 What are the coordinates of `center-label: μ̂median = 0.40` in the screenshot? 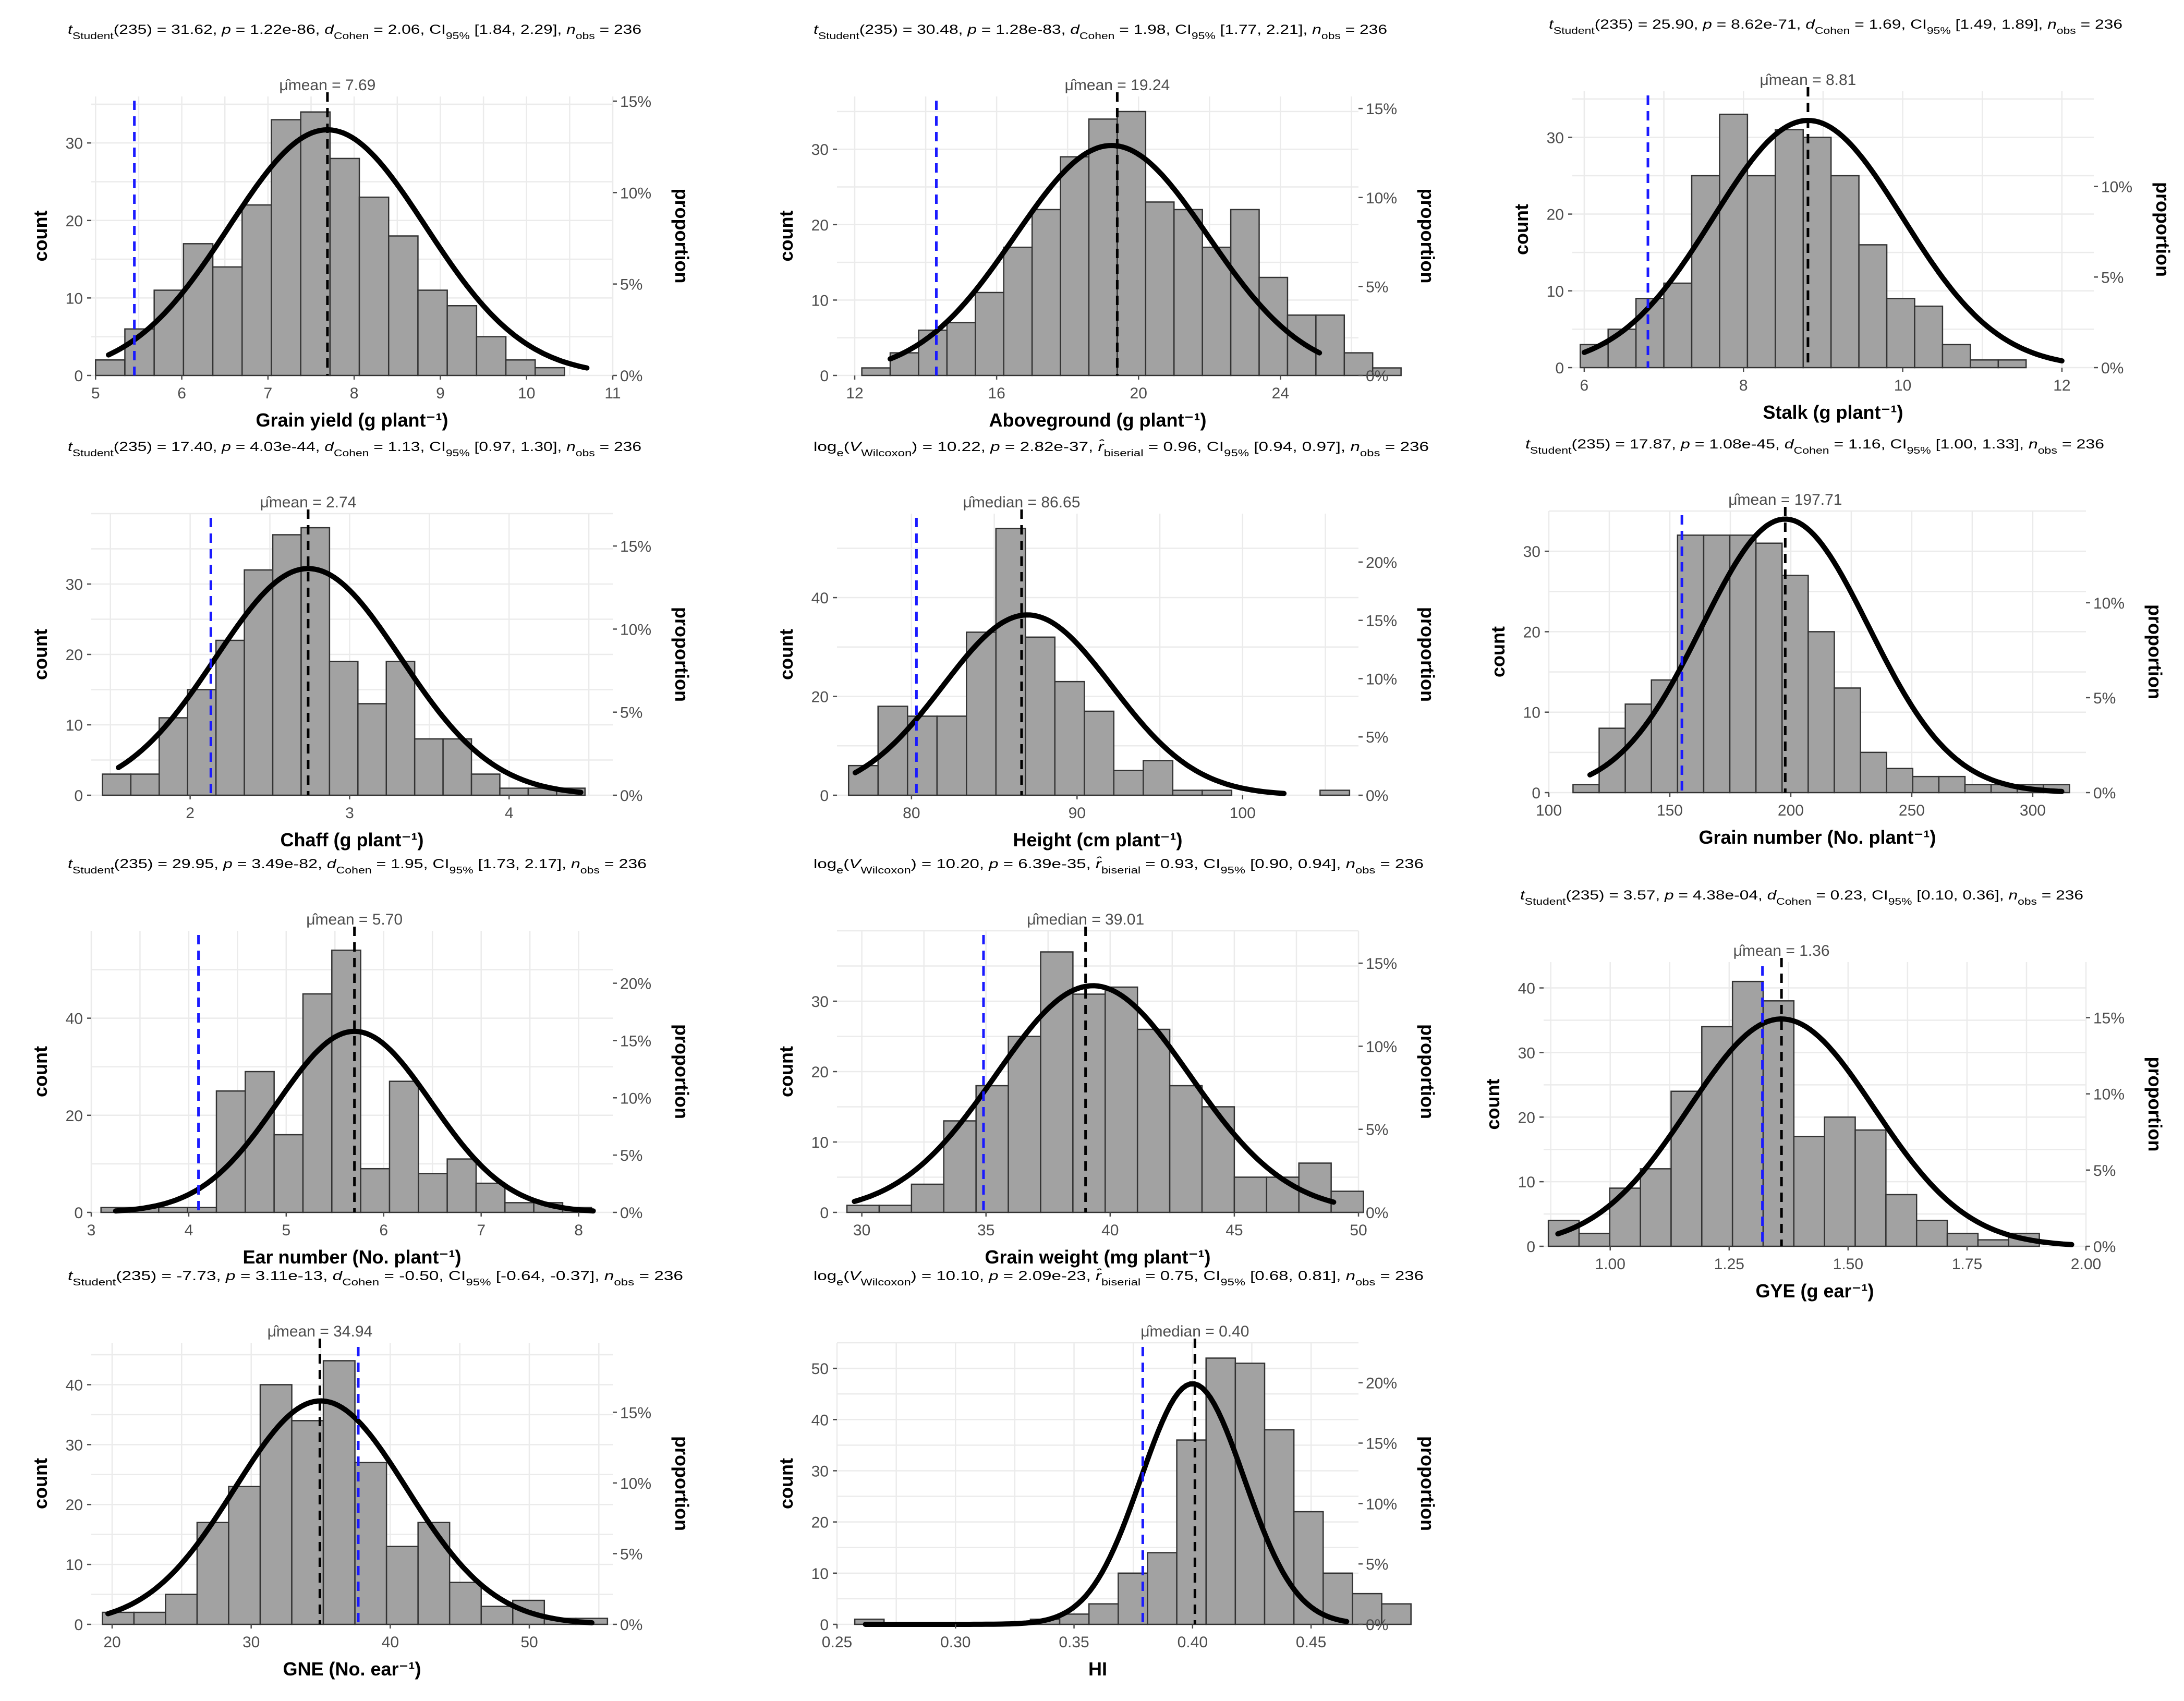 It's located at (1194, 1331).